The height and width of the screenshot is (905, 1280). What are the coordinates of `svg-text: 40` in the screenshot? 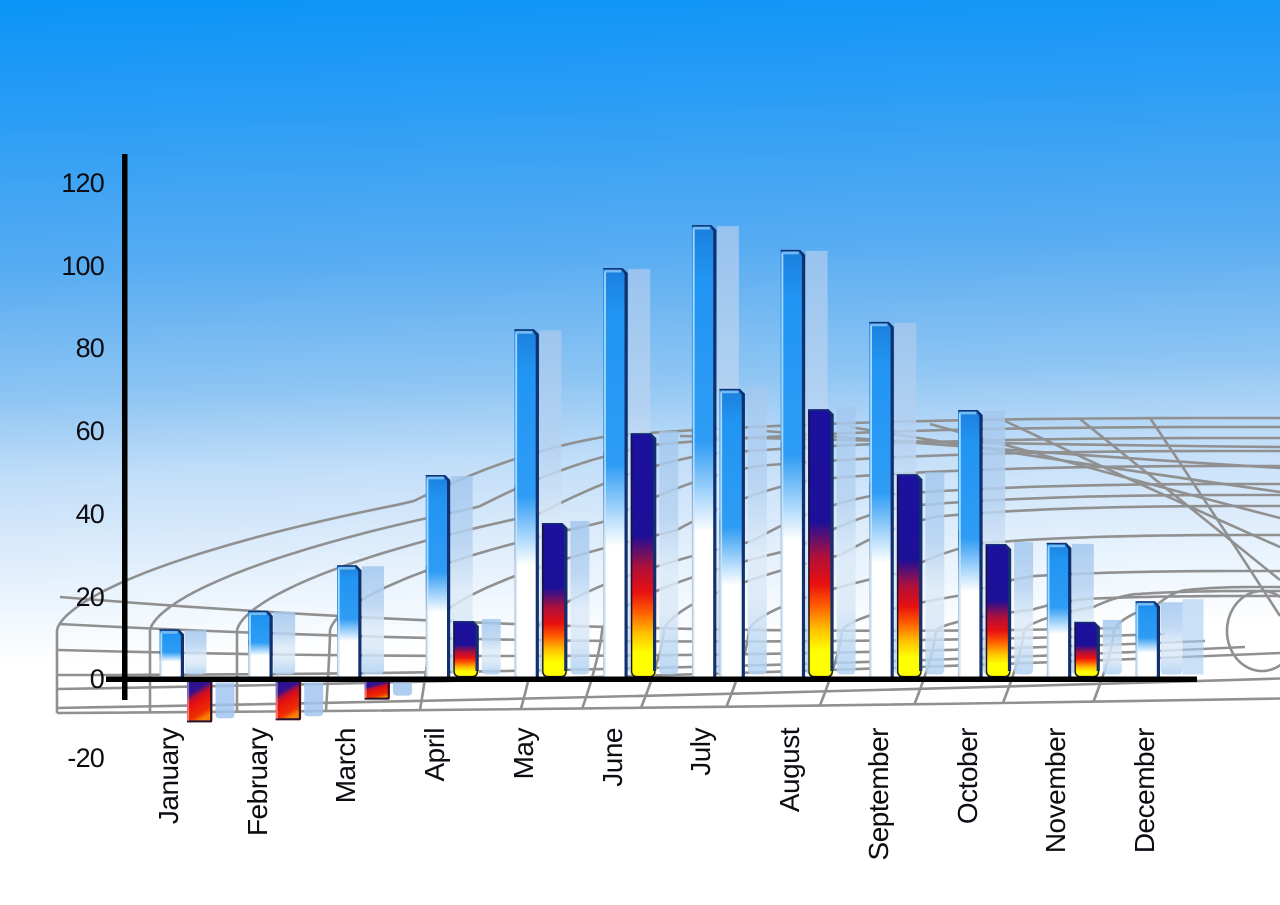 It's located at (90, 514).